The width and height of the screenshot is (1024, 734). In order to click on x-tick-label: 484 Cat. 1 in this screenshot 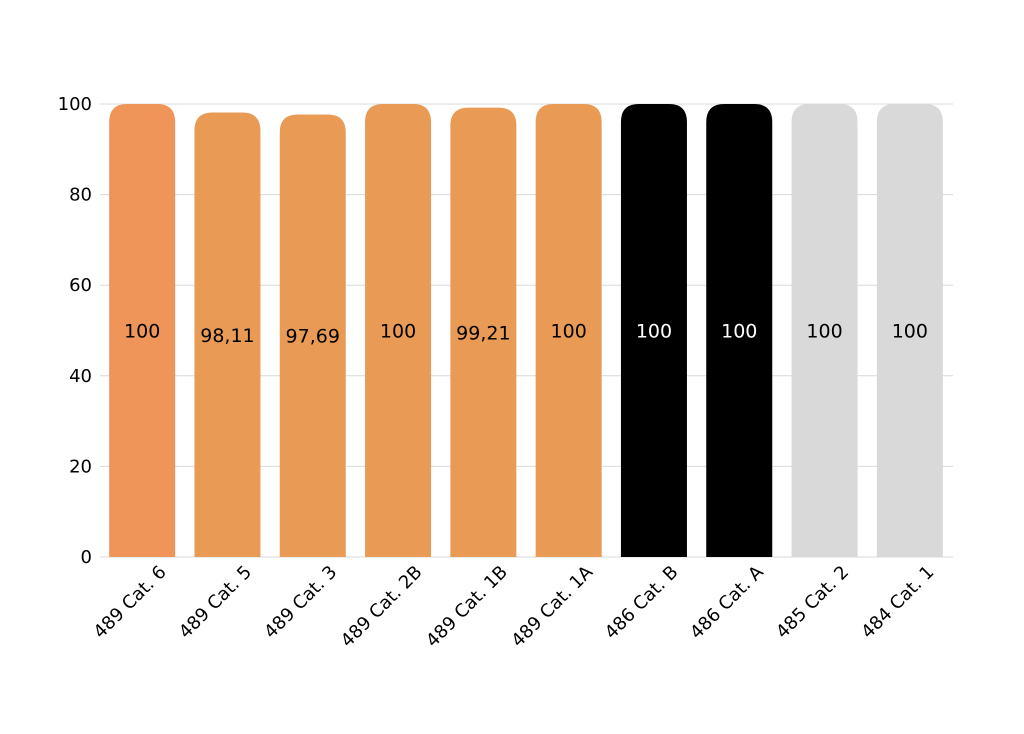, I will do `click(897, 602)`.